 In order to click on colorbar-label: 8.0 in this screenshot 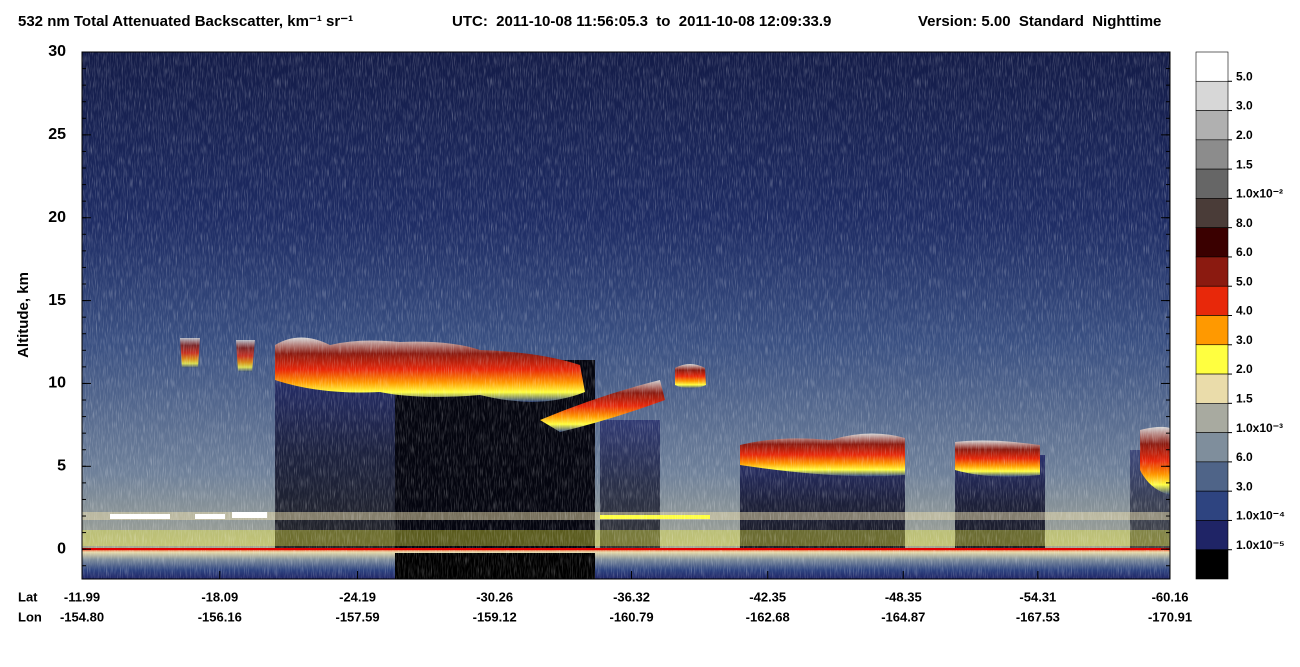, I will do `click(1244, 223)`.